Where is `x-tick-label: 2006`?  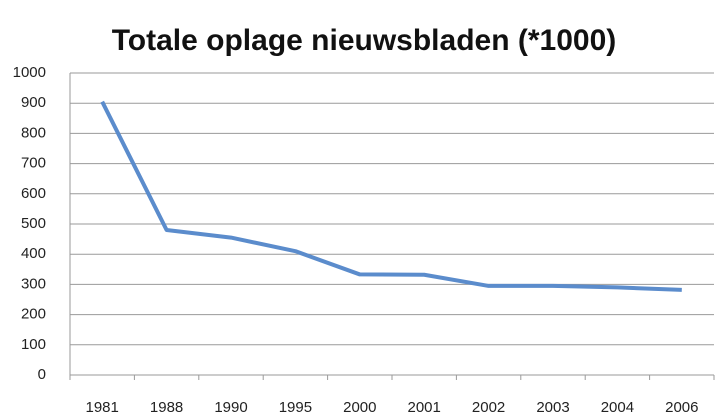 x-tick-label: 2006 is located at coordinates (681, 407).